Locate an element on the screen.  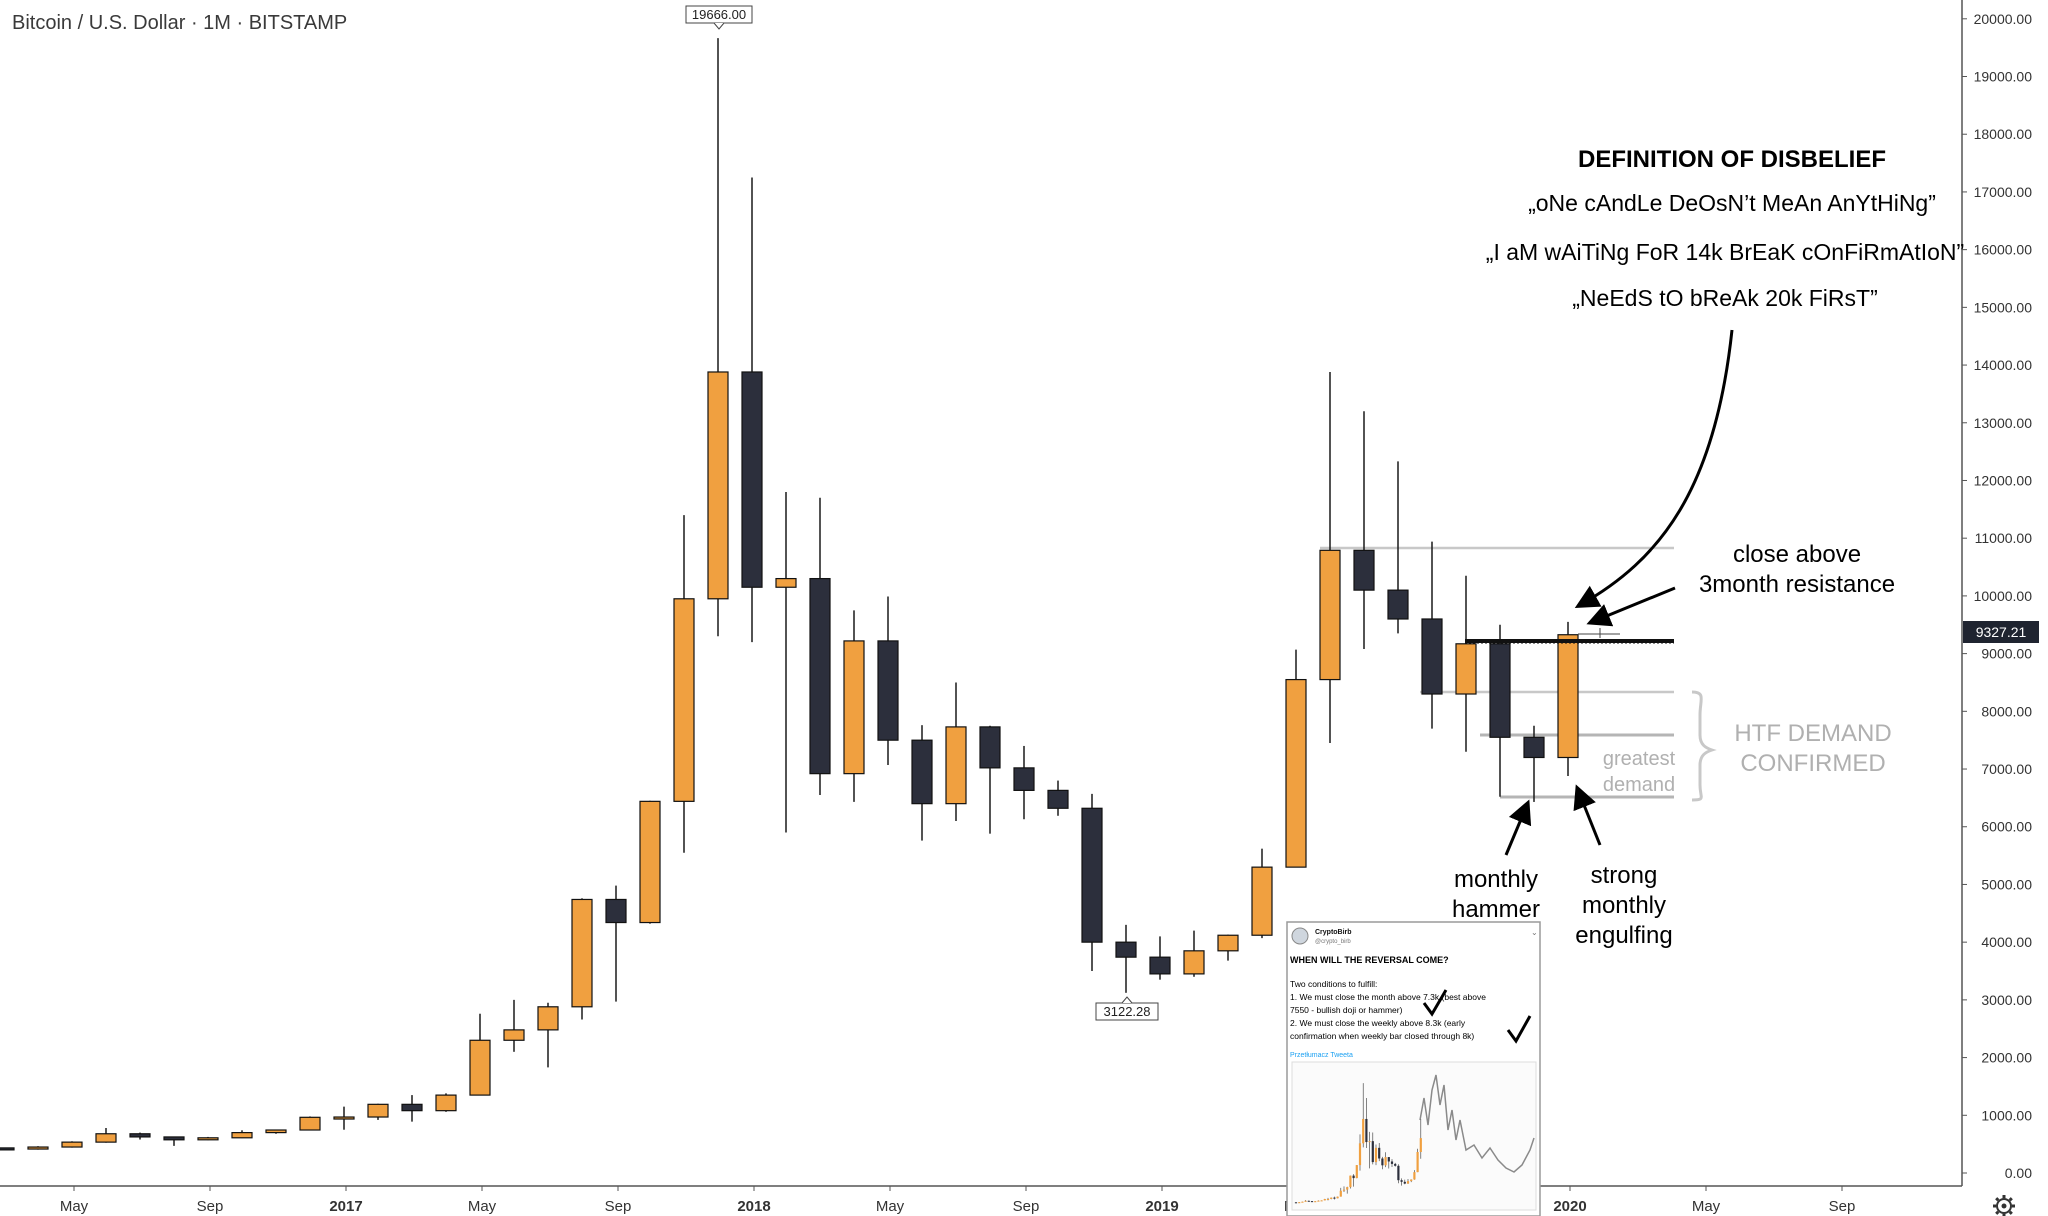
htf-demand-annotation: HTF DEMAND CONFIRMED is located at coordinates (1812, 748).